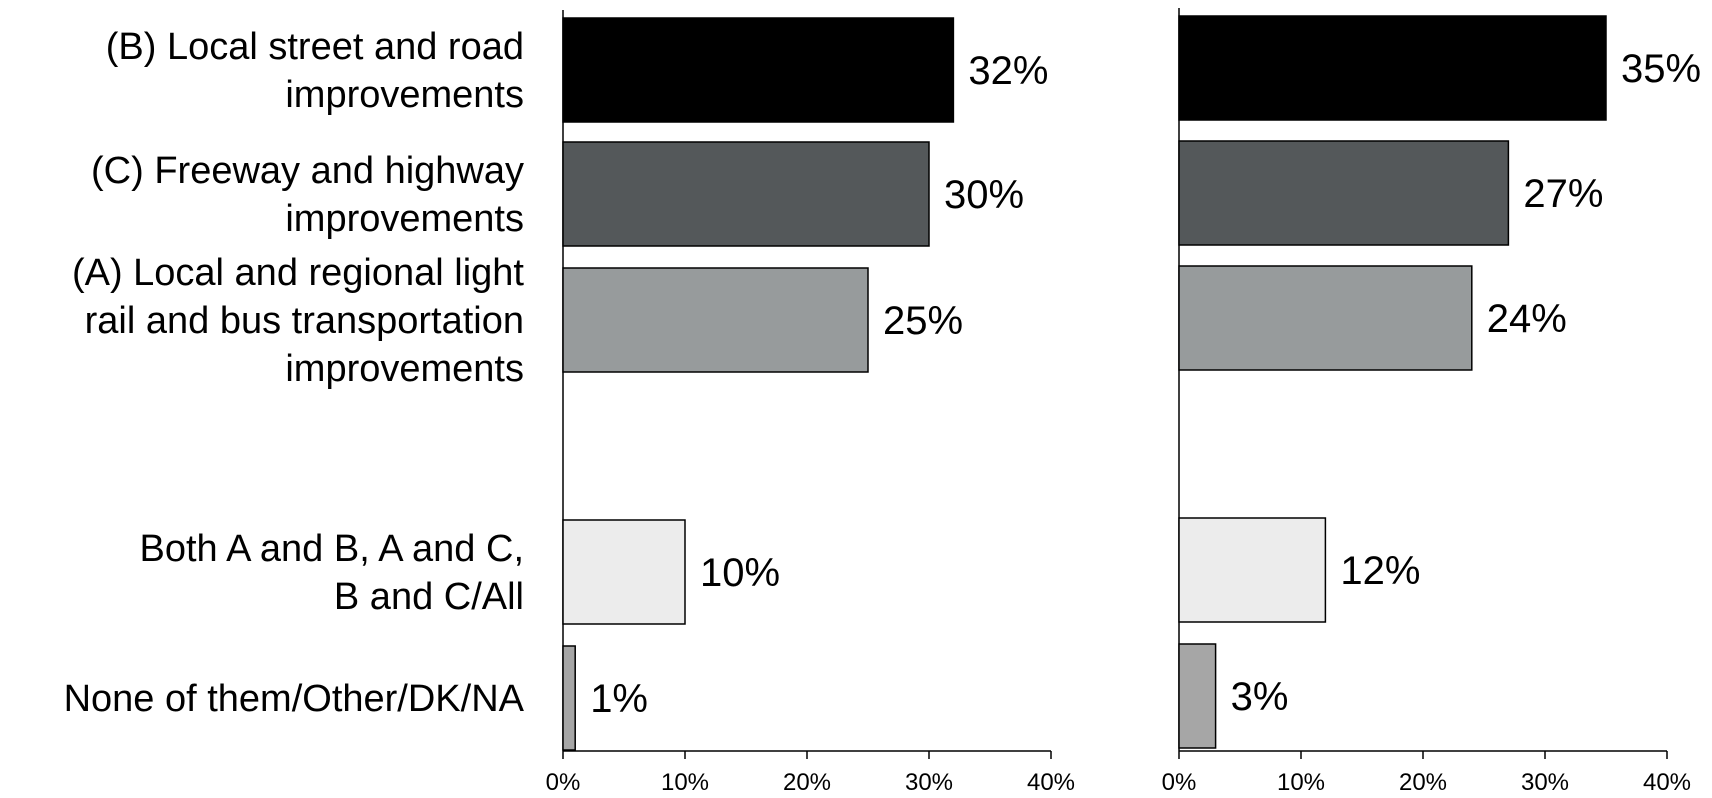 Image resolution: width=1712 pixels, height=798 pixels. Describe the element at coordinates (1260, 697) in the screenshot. I see `value-label: 3%` at that location.